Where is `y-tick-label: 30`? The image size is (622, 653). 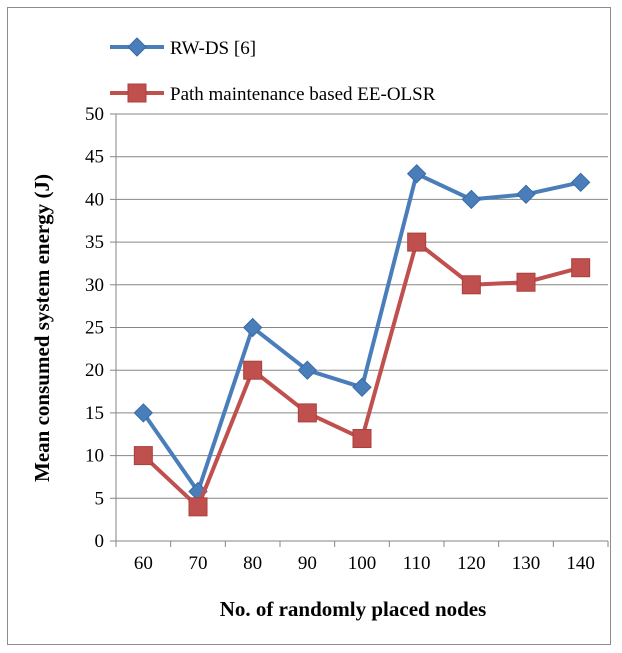 y-tick-label: 30 is located at coordinates (94, 285).